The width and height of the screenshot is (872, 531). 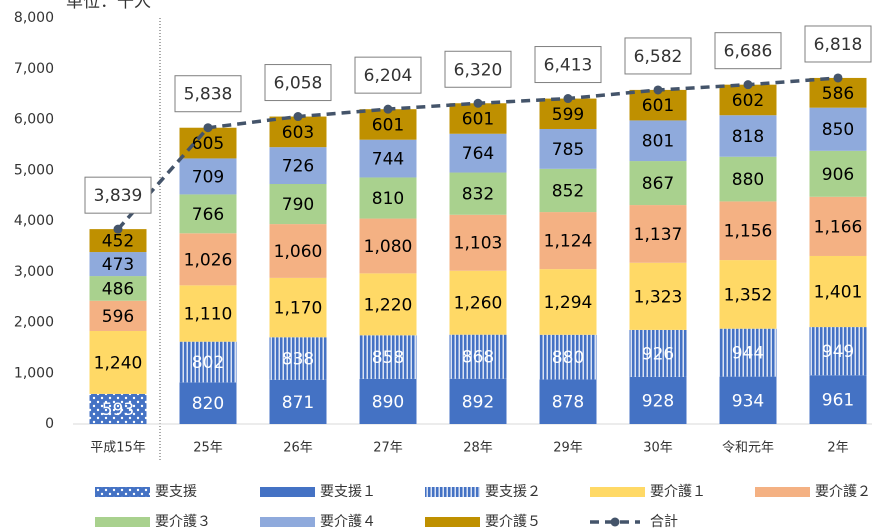 I want to click on data-label: 890, so click(x=388, y=402).